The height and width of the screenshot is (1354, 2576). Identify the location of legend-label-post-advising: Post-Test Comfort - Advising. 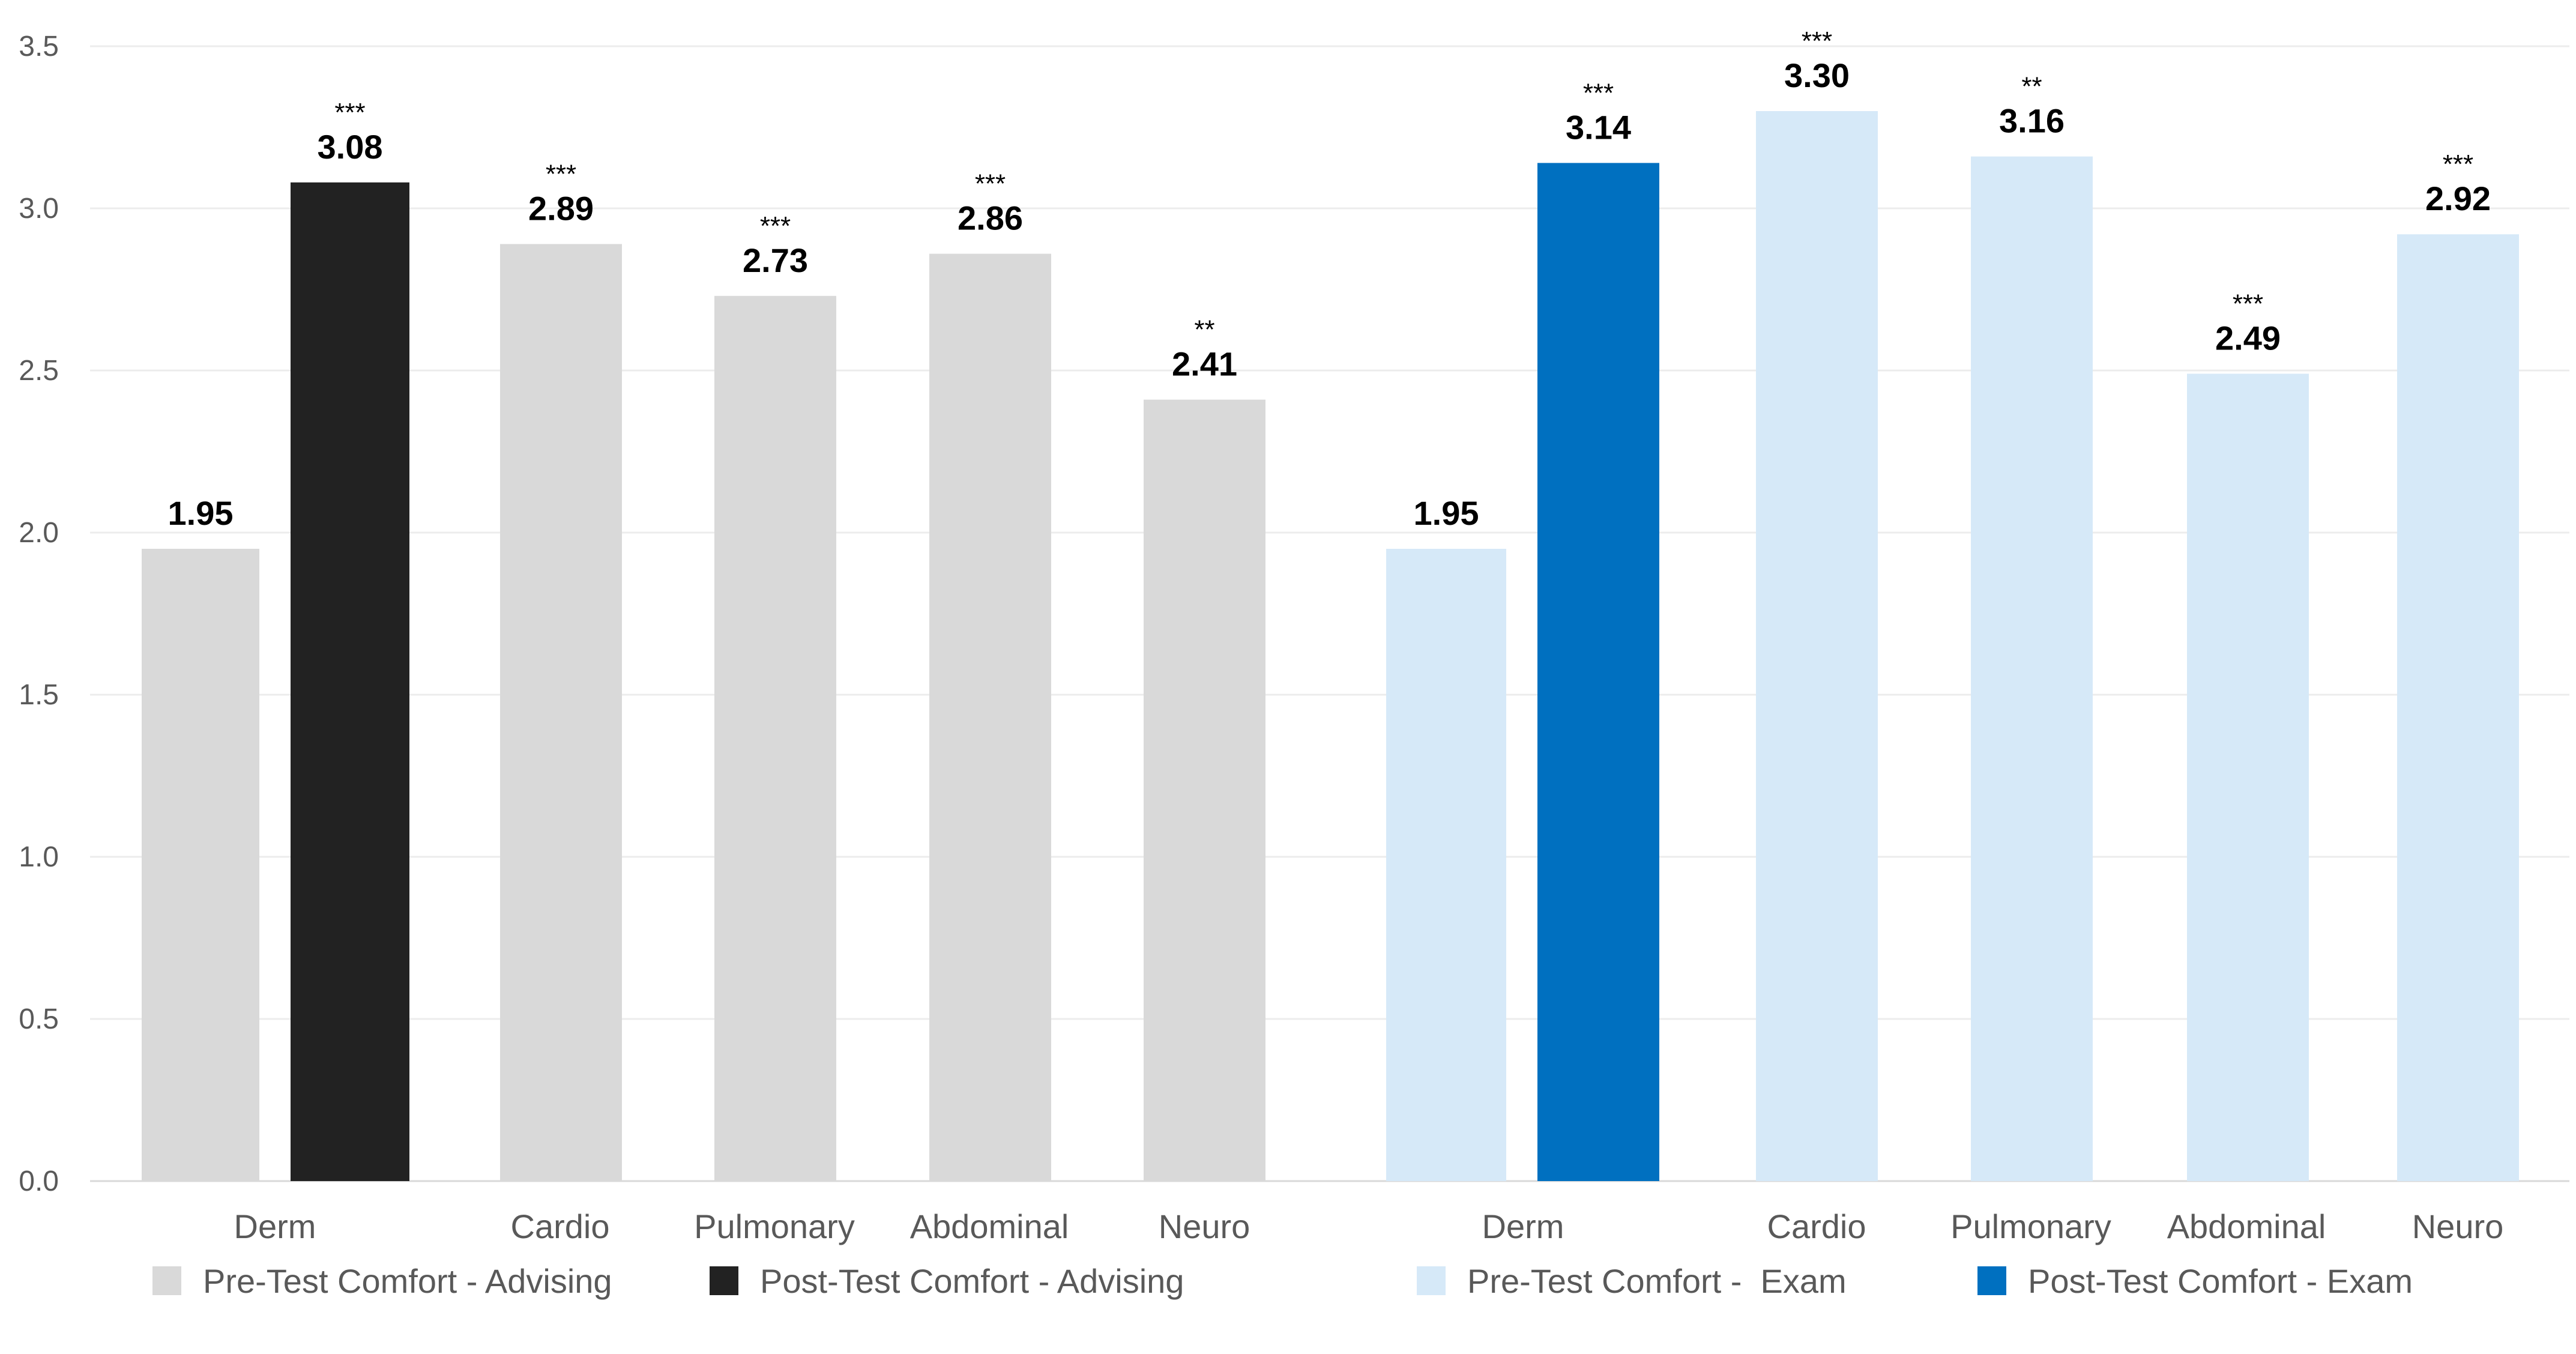
(972, 1281).